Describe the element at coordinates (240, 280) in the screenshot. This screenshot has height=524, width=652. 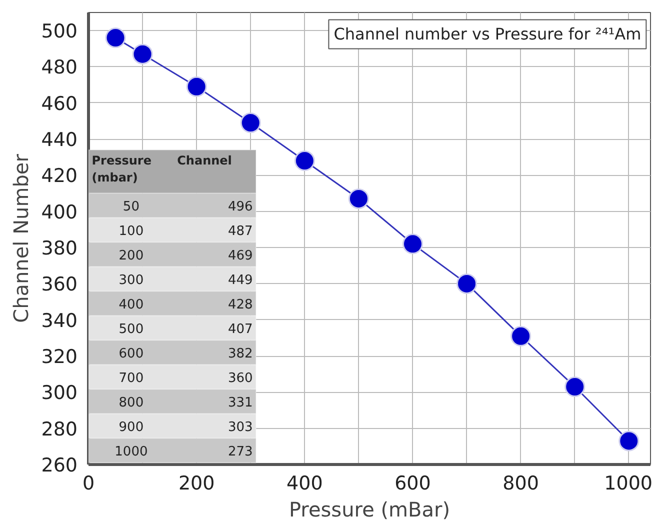
I see `annotation: 449` at that location.